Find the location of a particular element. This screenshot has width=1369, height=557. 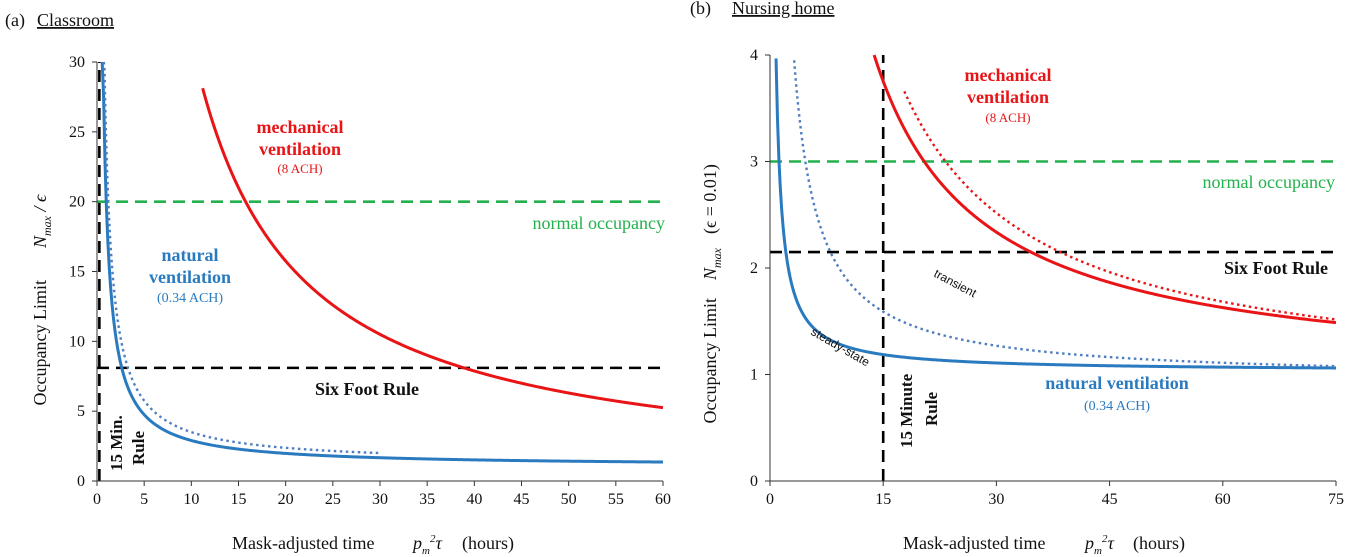

panel-a-ylabel-text: Occupancy Limit is located at coordinates (40, 342).